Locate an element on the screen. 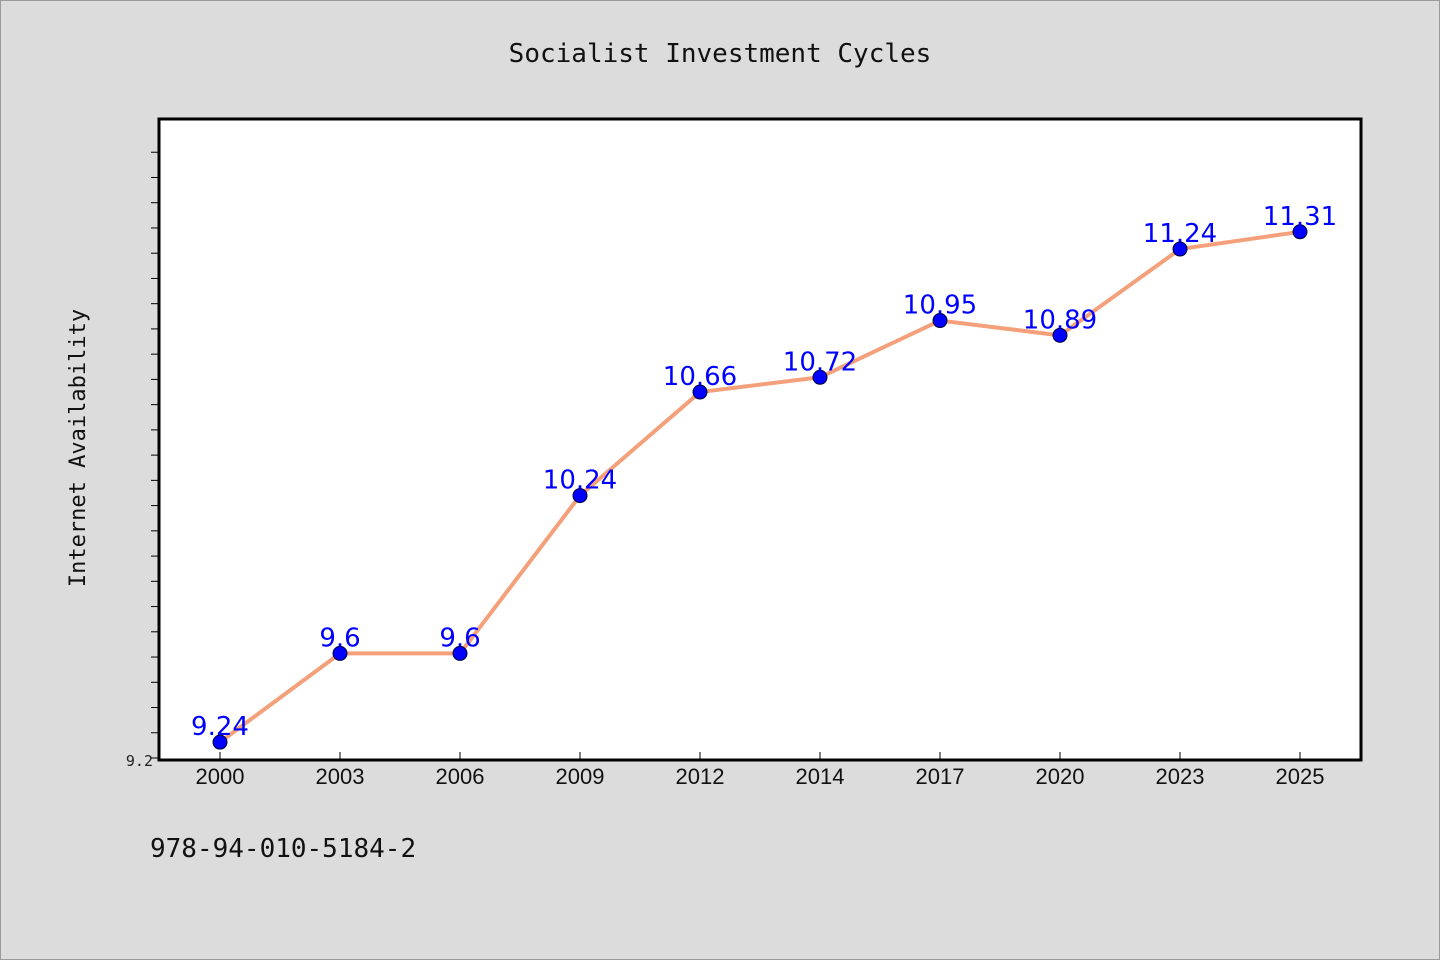  x-tick-label: 2000 is located at coordinates (220, 776).